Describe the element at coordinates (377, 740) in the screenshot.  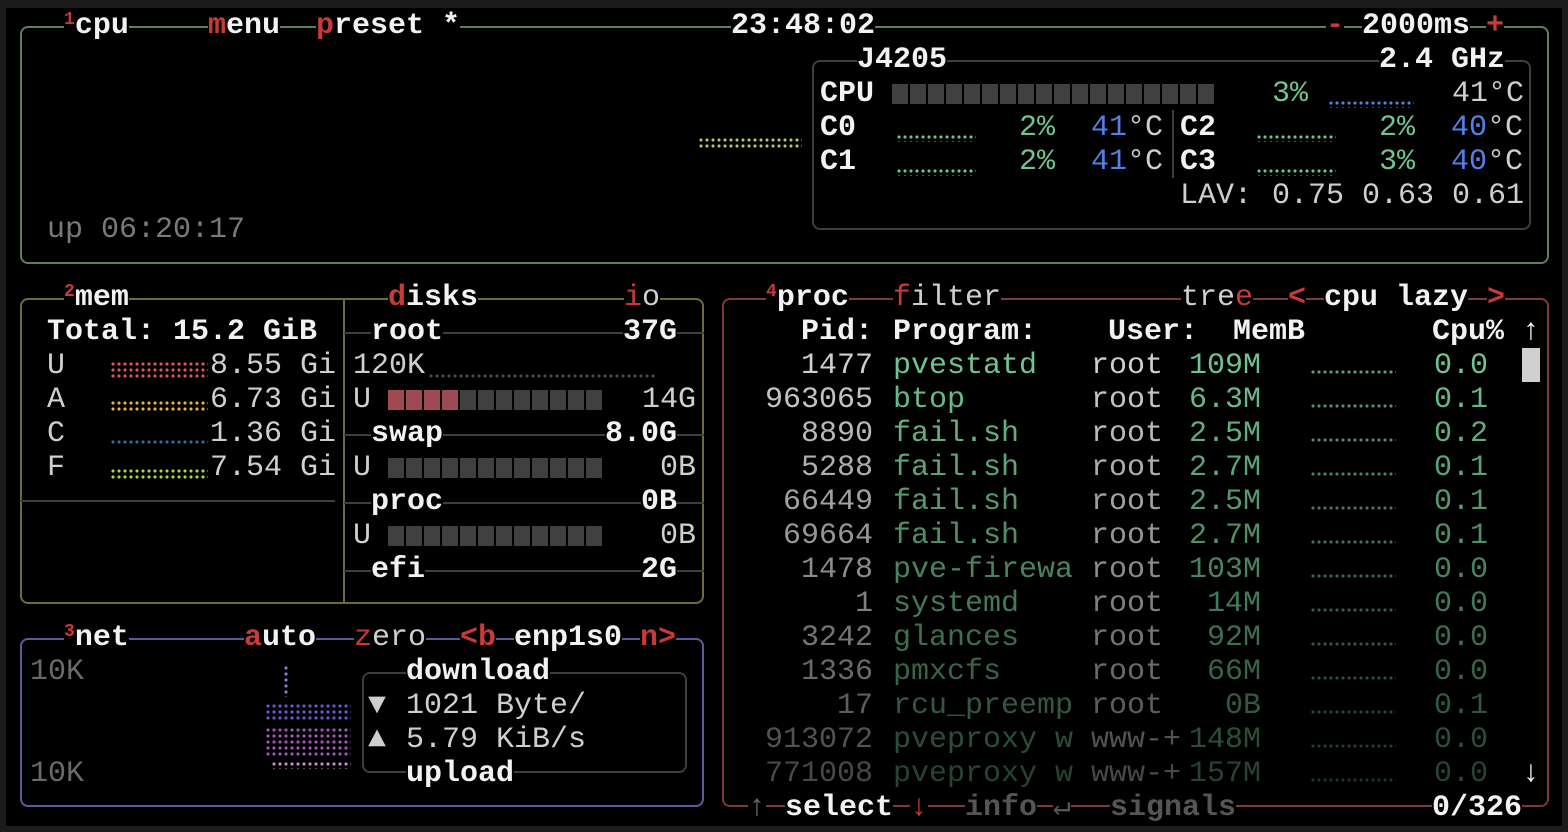
I see `upload-arrow-icon: ▲` at that location.